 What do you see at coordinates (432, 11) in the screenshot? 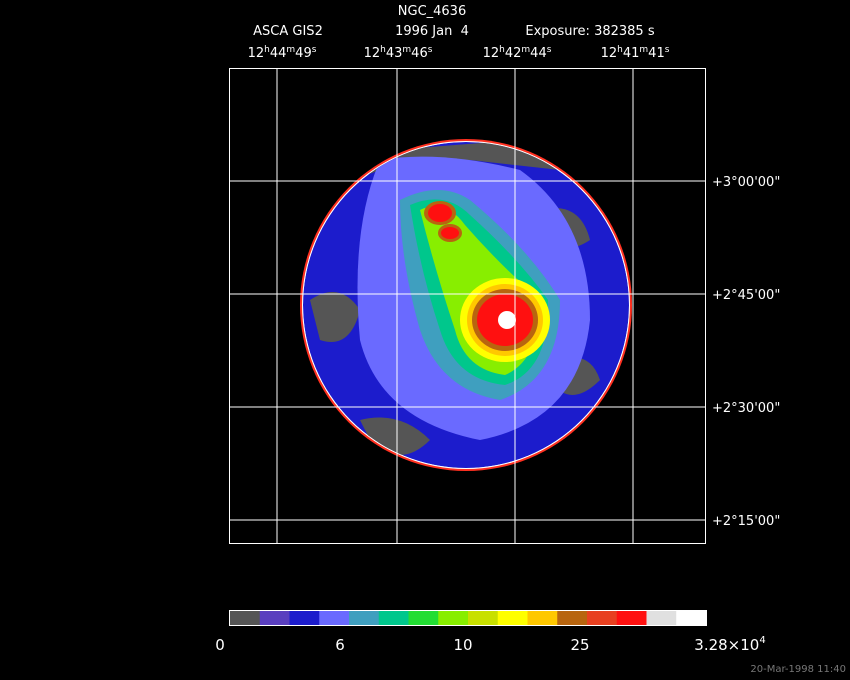
I see `title: NGC_4636` at bounding box center [432, 11].